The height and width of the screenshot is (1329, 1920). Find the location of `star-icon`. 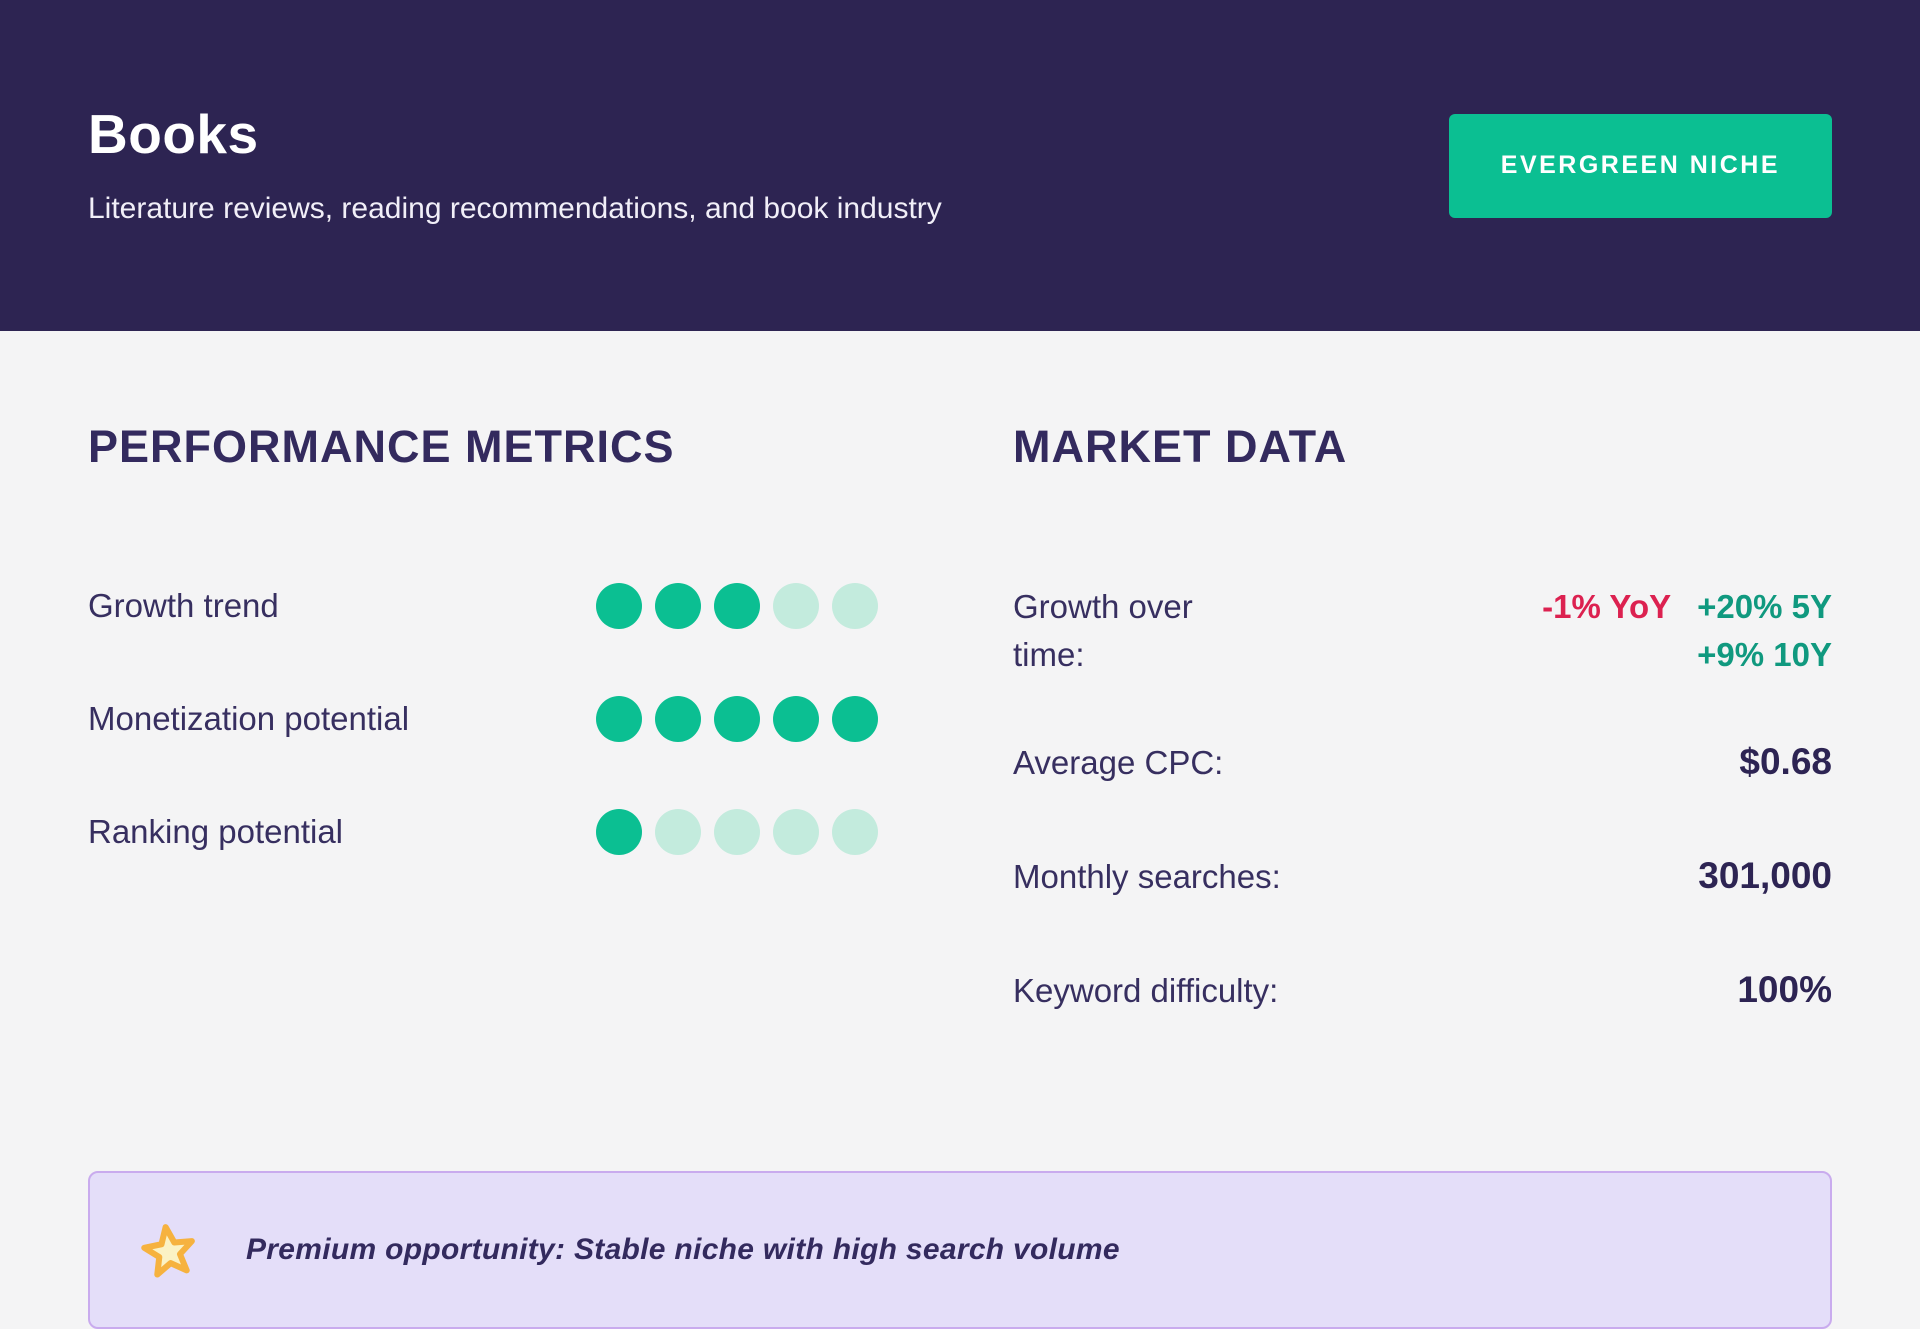

star-icon is located at coordinates (169, 1250).